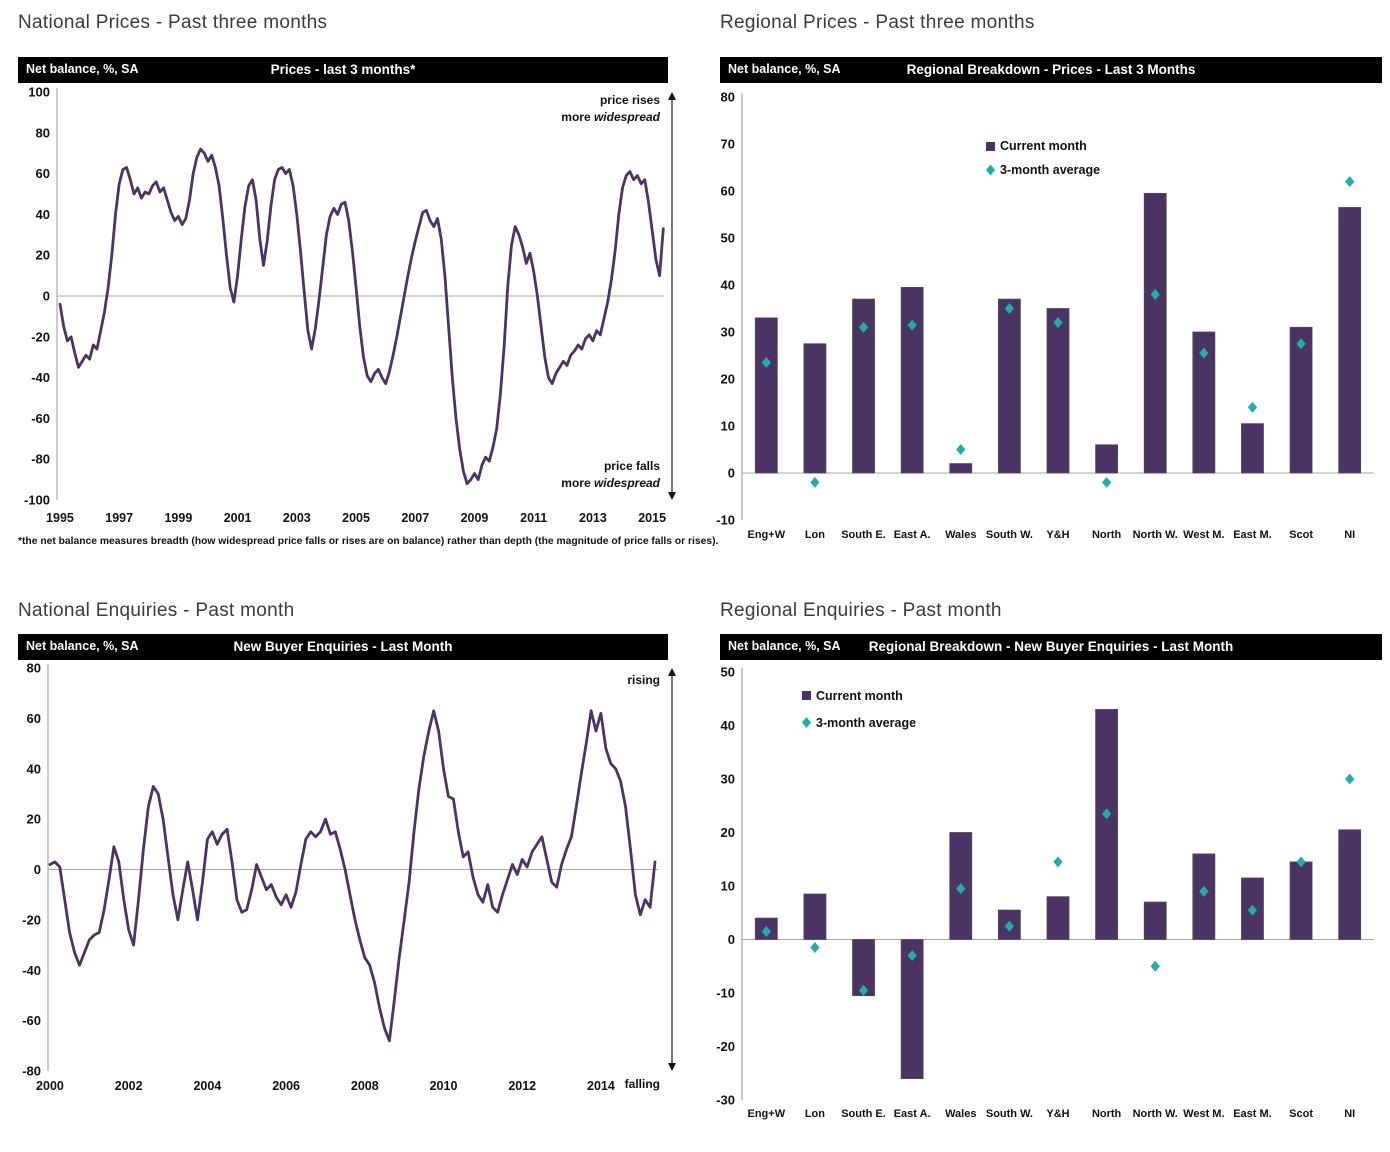  What do you see at coordinates (60, 518) in the screenshot?
I see `svg-text: 1995` at bounding box center [60, 518].